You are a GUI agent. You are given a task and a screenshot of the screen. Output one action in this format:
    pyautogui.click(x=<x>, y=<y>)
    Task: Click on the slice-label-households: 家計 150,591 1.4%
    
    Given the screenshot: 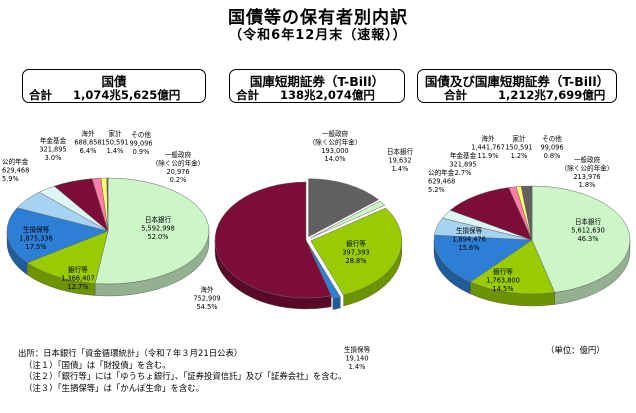 What is the action you would take?
    pyautogui.click(x=114, y=142)
    